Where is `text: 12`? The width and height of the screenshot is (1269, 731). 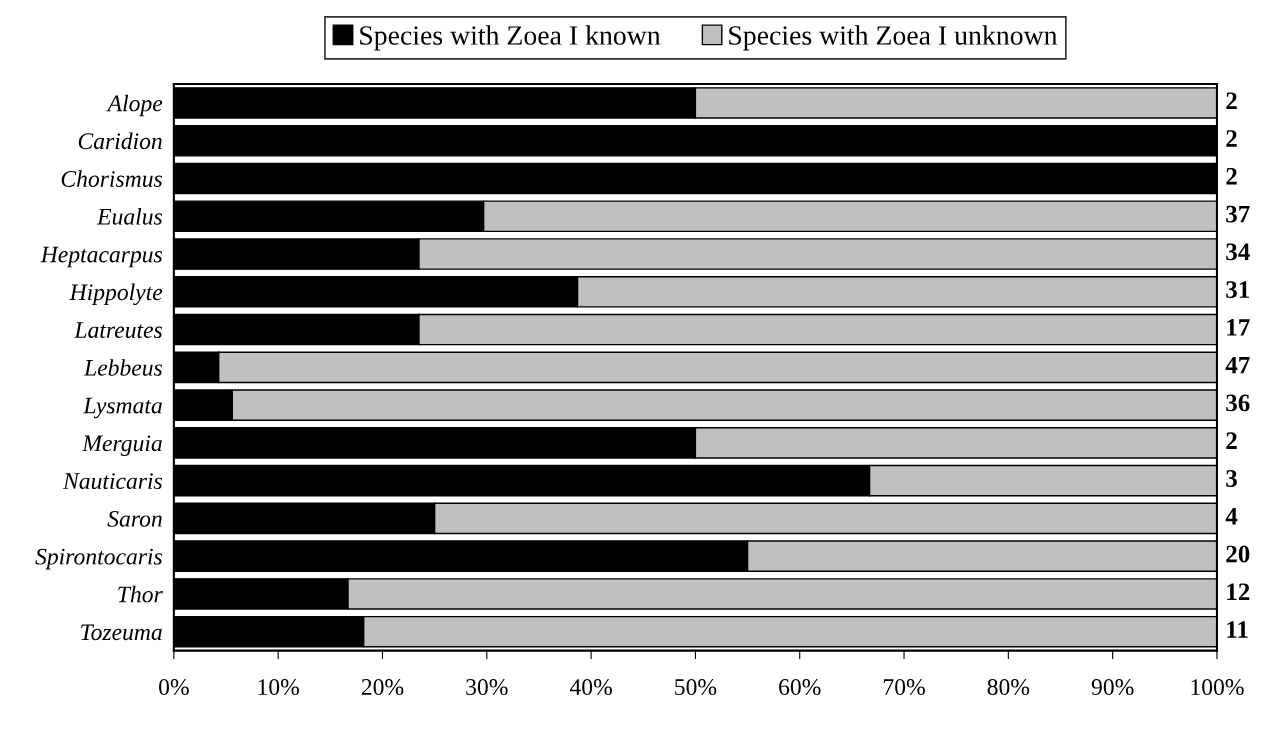
text: 12 is located at coordinates (1238, 591).